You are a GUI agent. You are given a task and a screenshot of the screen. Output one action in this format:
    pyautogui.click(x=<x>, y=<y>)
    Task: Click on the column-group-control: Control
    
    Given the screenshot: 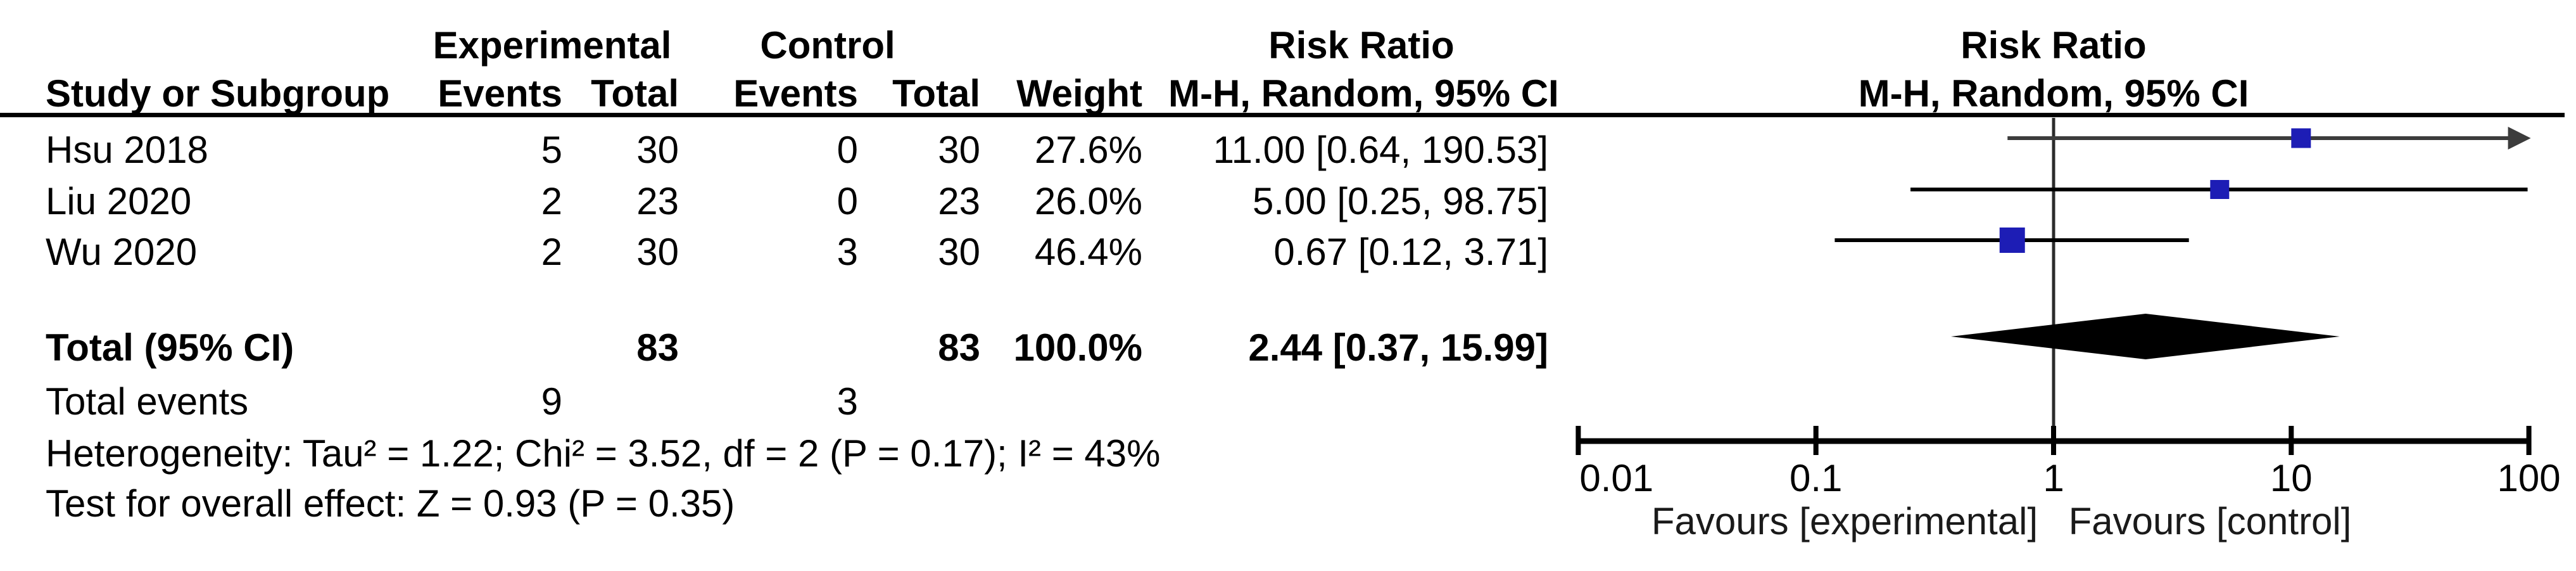 What is the action you would take?
    pyautogui.click(x=828, y=45)
    